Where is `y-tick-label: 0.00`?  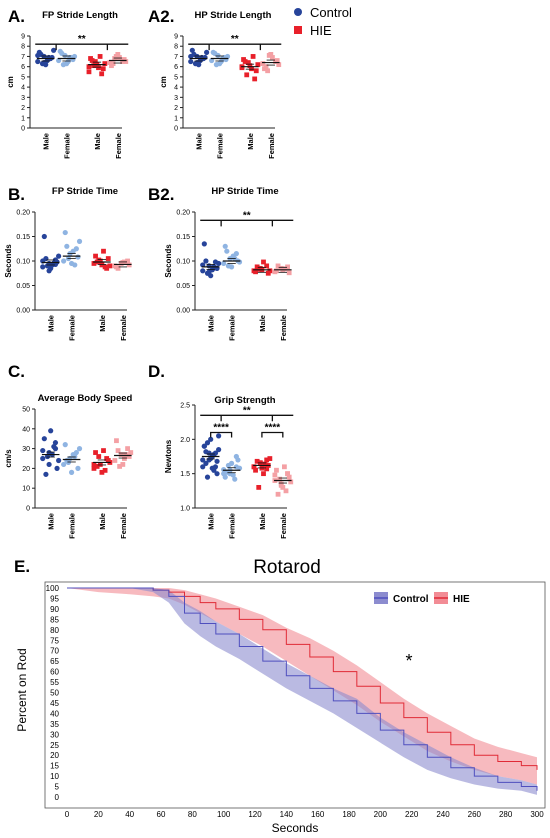
y-tick-label: 0.00 is located at coordinates (23, 311).